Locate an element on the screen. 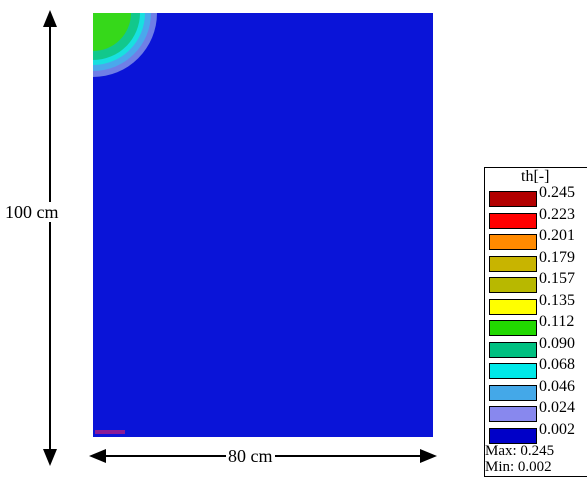 Image resolution: width=587 pixels, height=477 pixels. legend-title: th[-] is located at coordinates (535, 176).